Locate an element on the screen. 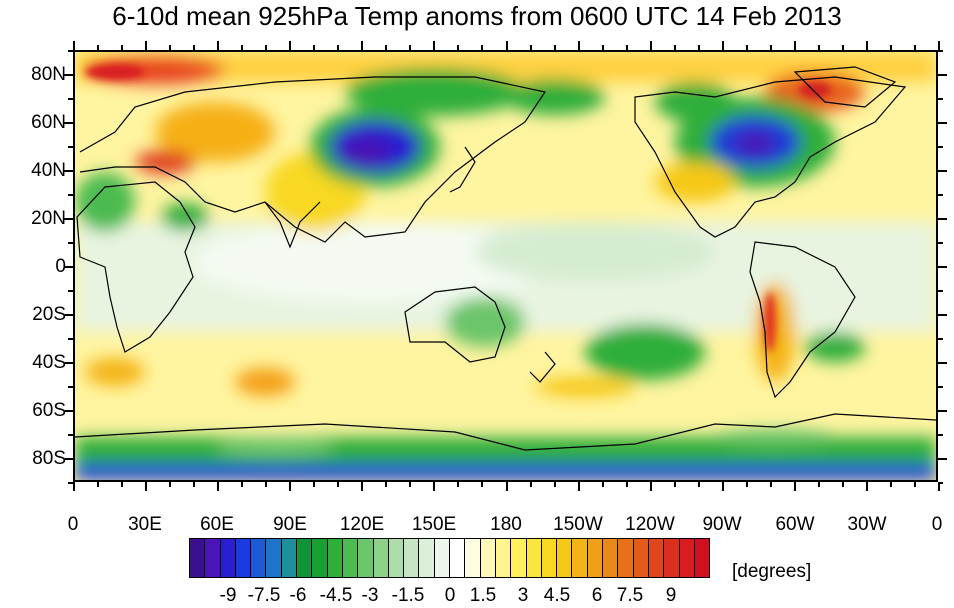  lon-label-60e: 60E is located at coordinates (217, 524).